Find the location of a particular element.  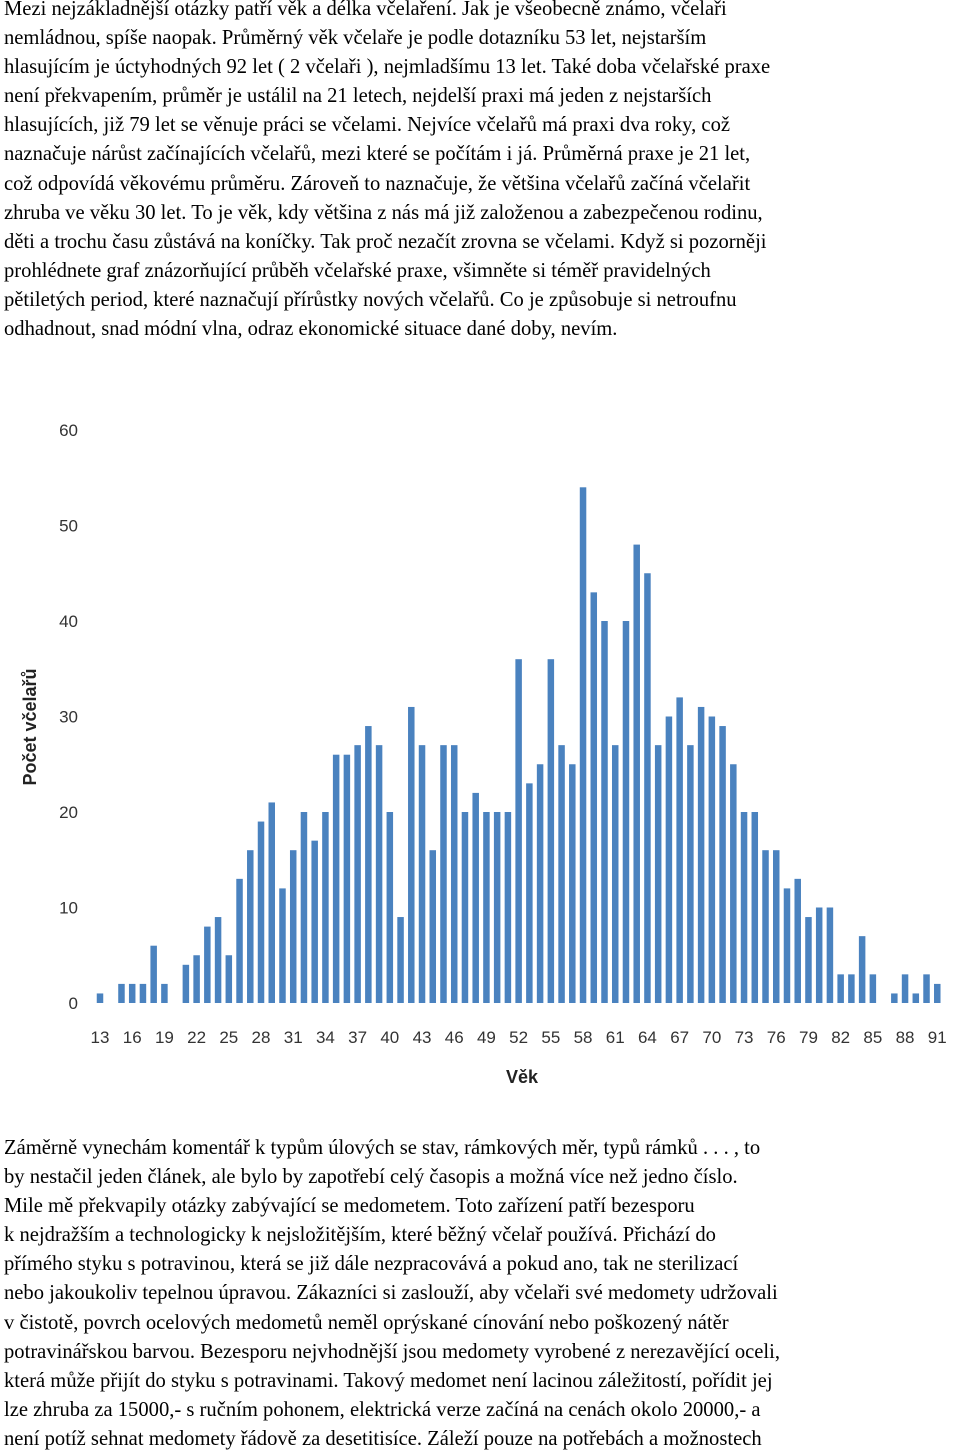

x-tick-label: 76 is located at coordinates (776, 1037).